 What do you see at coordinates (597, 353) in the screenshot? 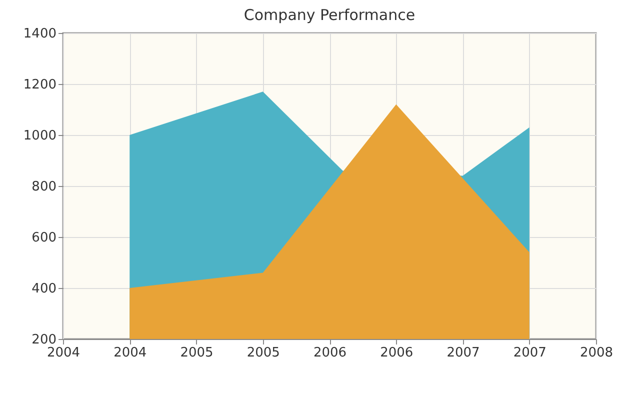
I see `x-tick-label: 2008` at bounding box center [597, 353].